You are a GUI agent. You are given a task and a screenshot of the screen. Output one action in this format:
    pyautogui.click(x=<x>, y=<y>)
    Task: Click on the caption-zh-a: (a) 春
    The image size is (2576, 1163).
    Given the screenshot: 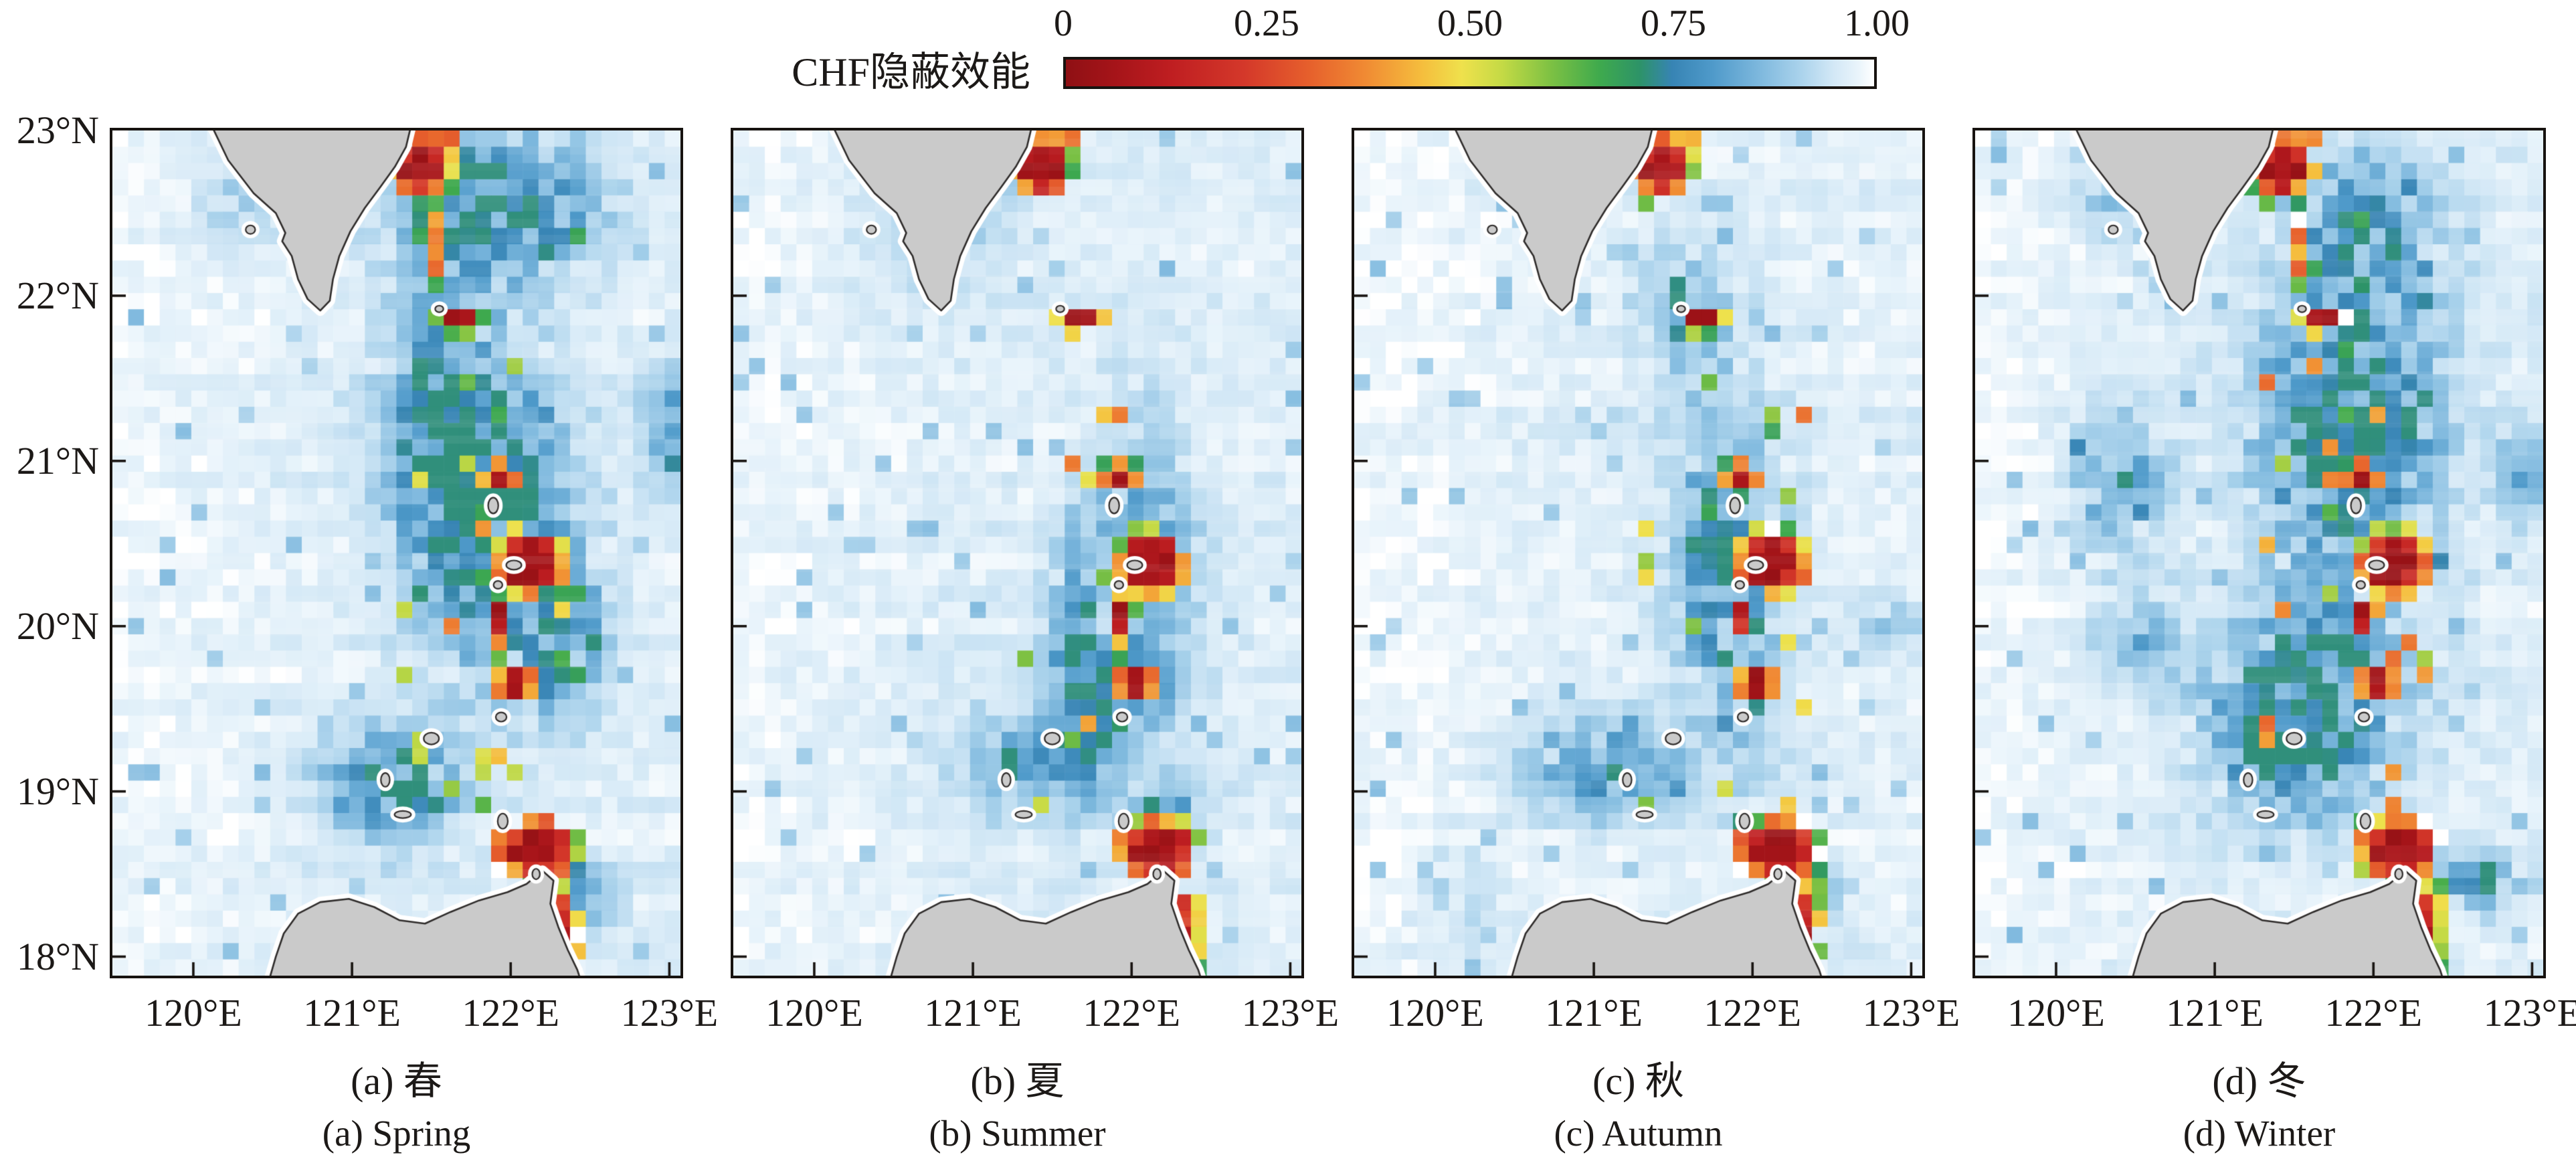 What is the action you would take?
    pyautogui.click(x=397, y=1081)
    